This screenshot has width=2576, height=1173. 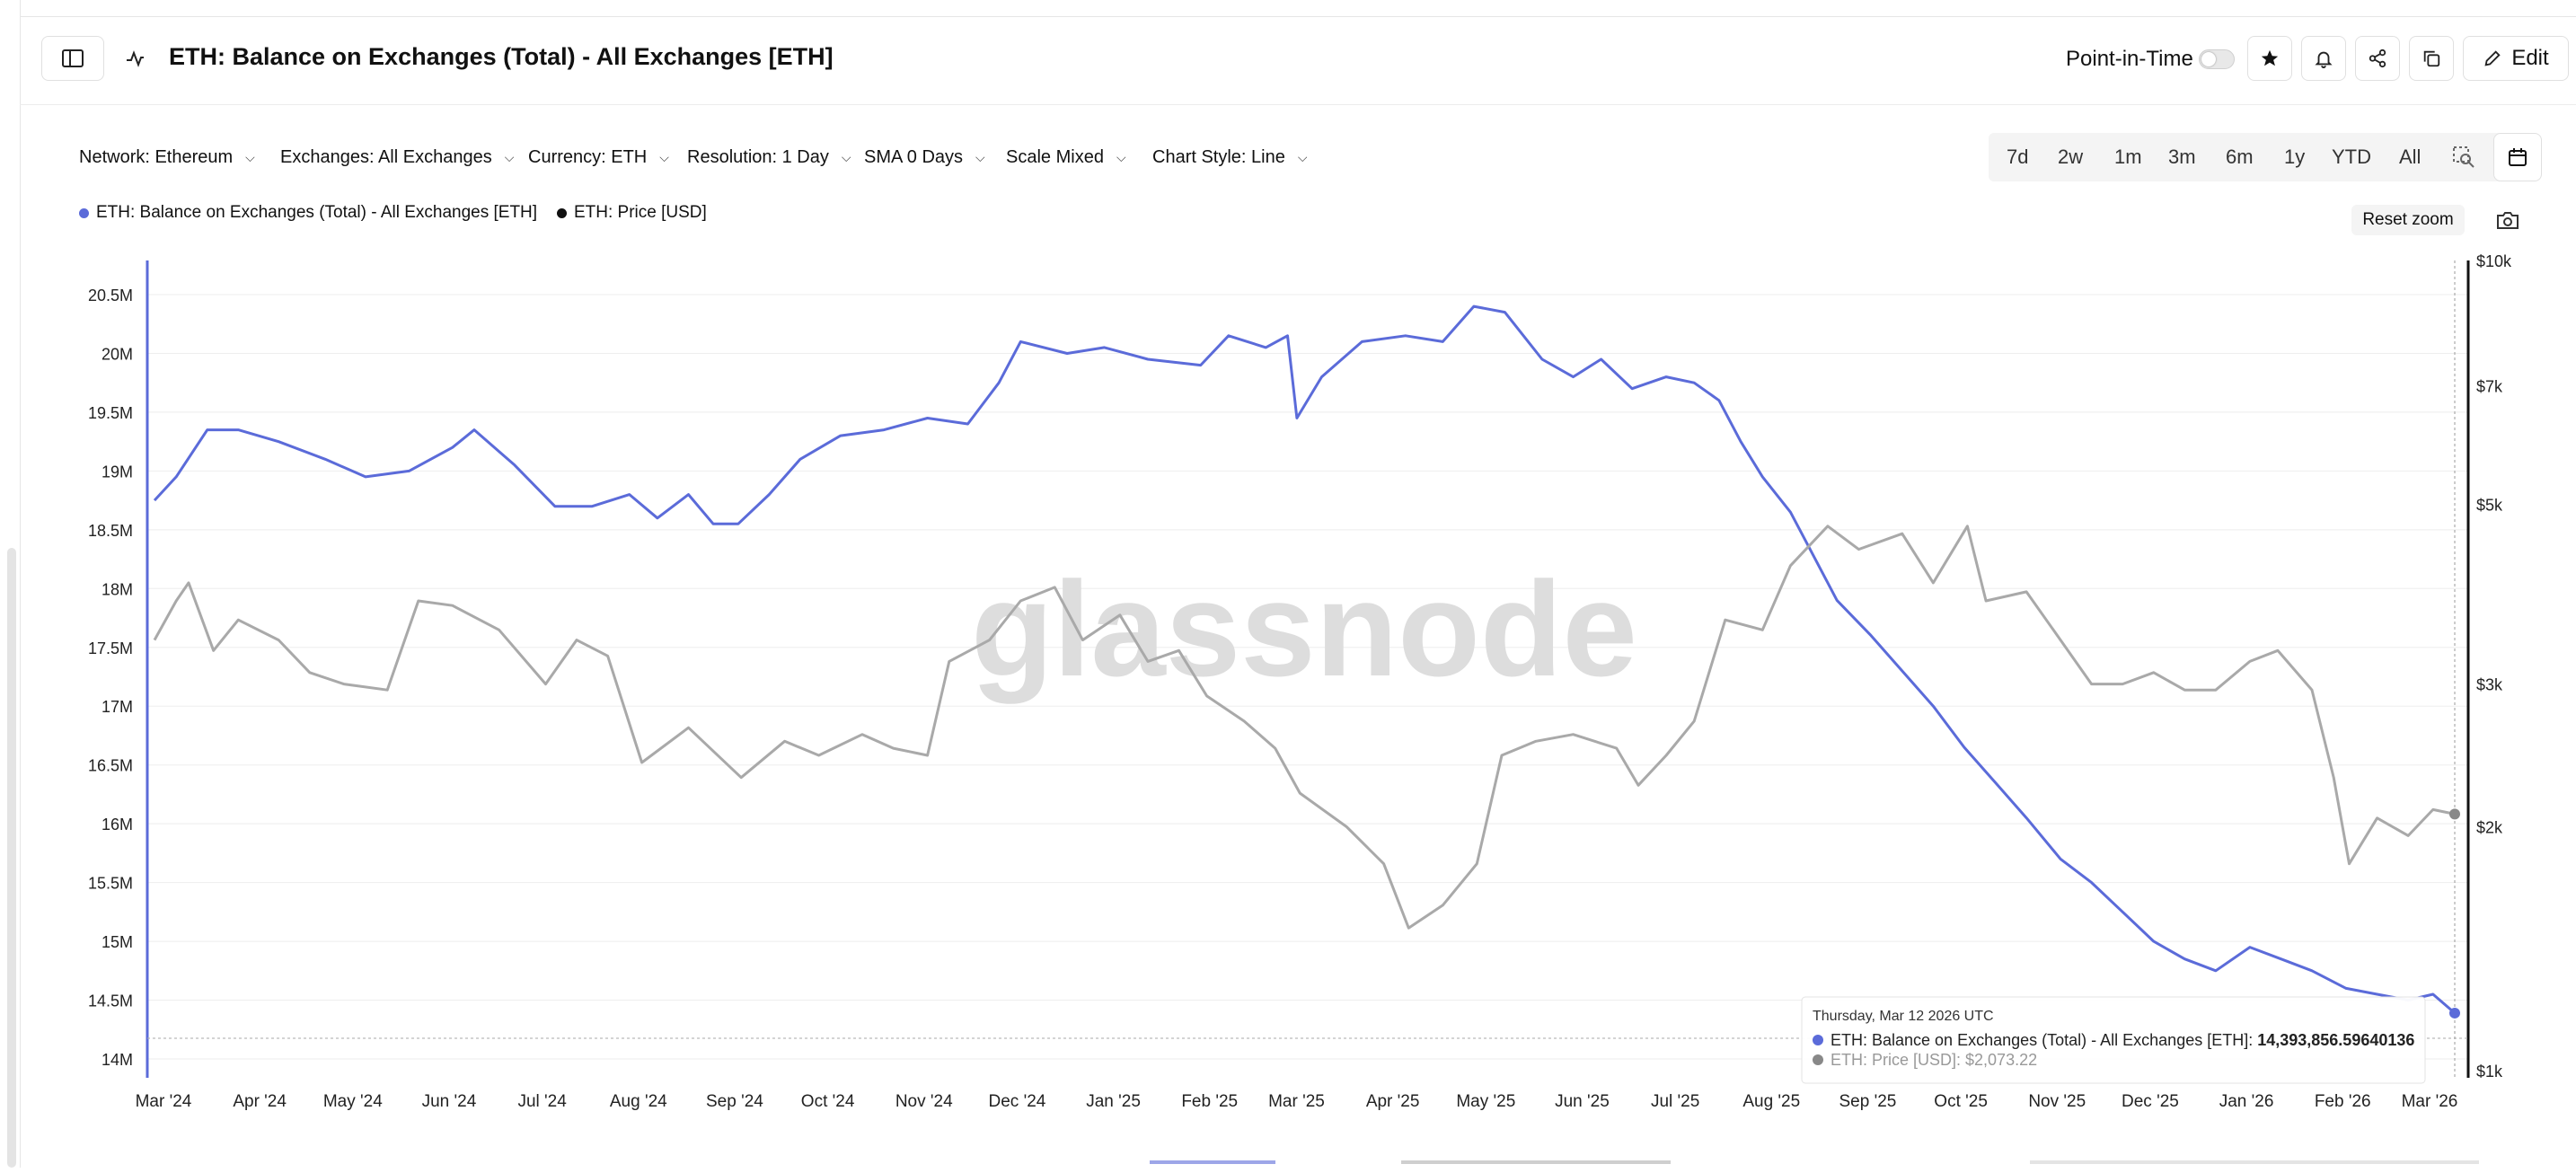 I want to click on y-tick-label-left: 15M, so click(x=117, y=942).